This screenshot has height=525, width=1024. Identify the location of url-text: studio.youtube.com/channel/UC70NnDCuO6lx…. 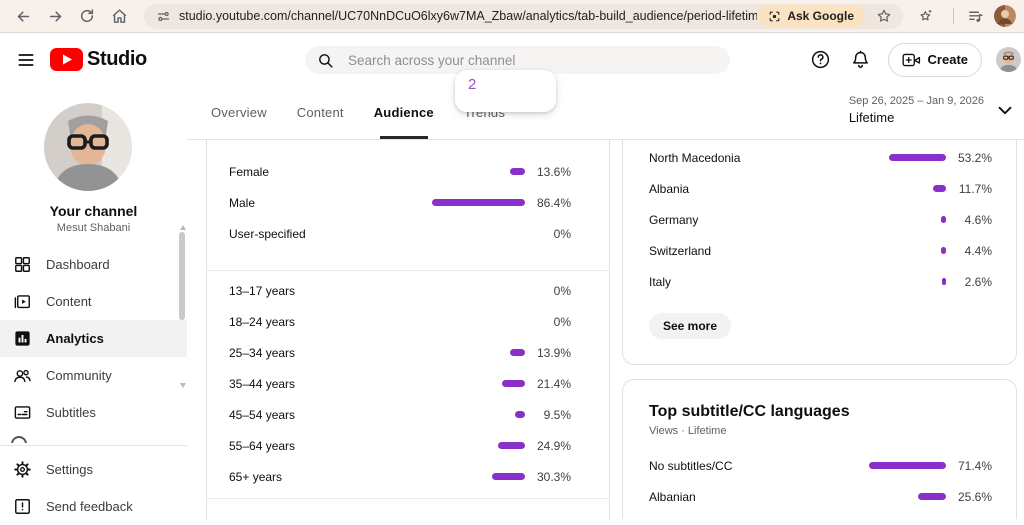
(468, 16).